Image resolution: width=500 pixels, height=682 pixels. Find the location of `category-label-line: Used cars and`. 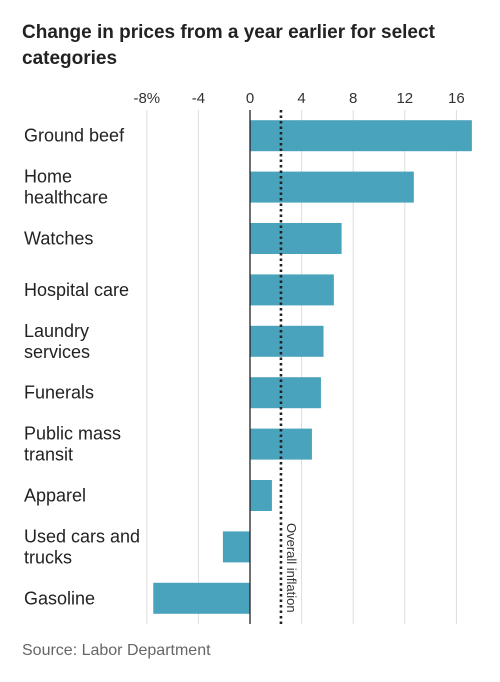

category-label-line: Used cars and is located at coordinates (82, 536).